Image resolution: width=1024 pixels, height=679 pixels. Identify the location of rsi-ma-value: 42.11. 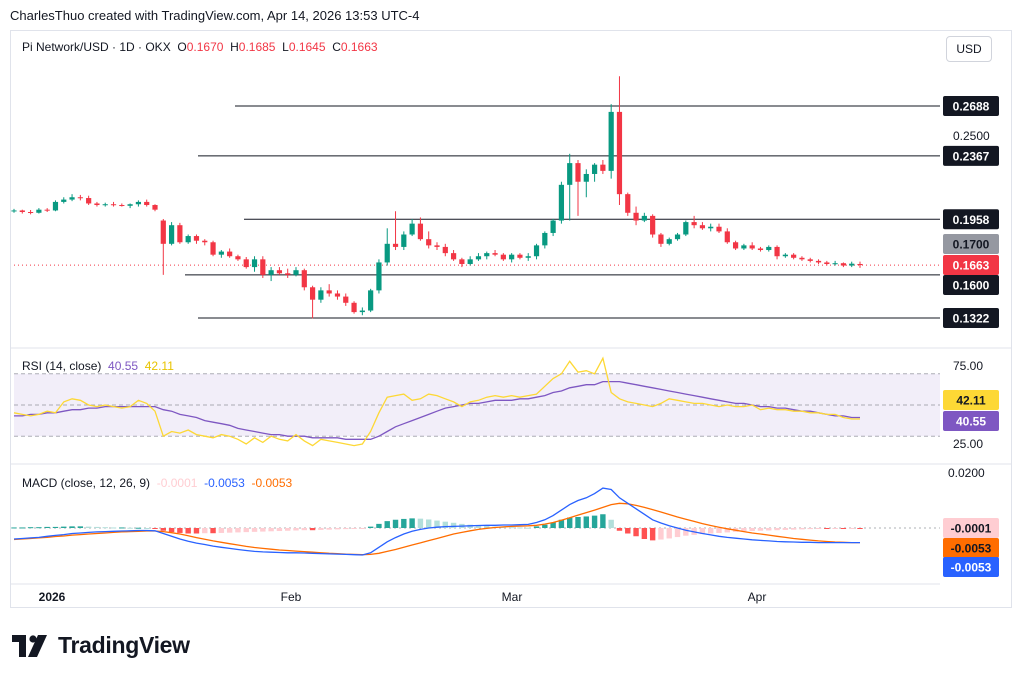
(159, 366).